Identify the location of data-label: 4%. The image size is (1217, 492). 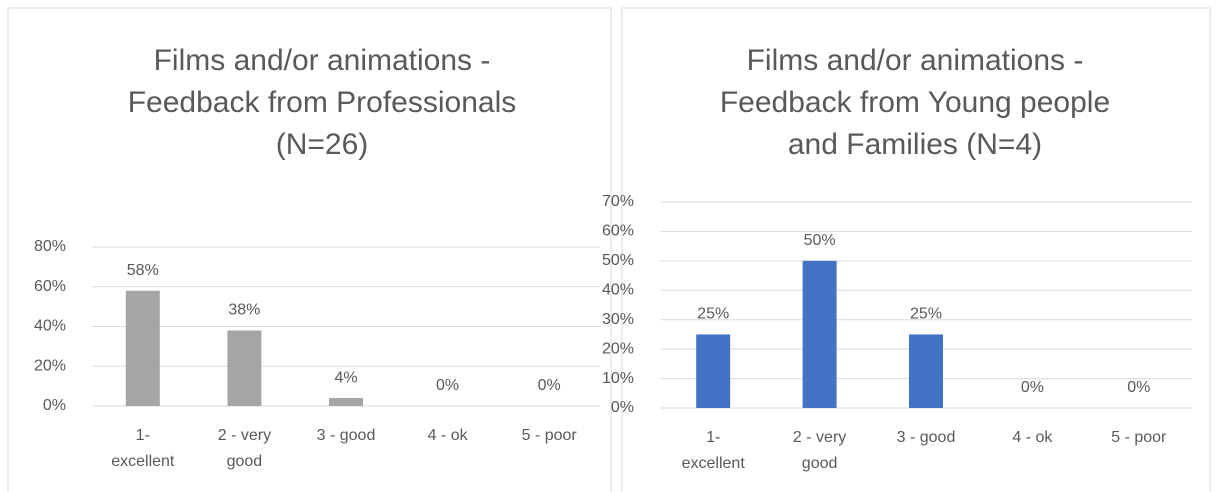
(345, 377).